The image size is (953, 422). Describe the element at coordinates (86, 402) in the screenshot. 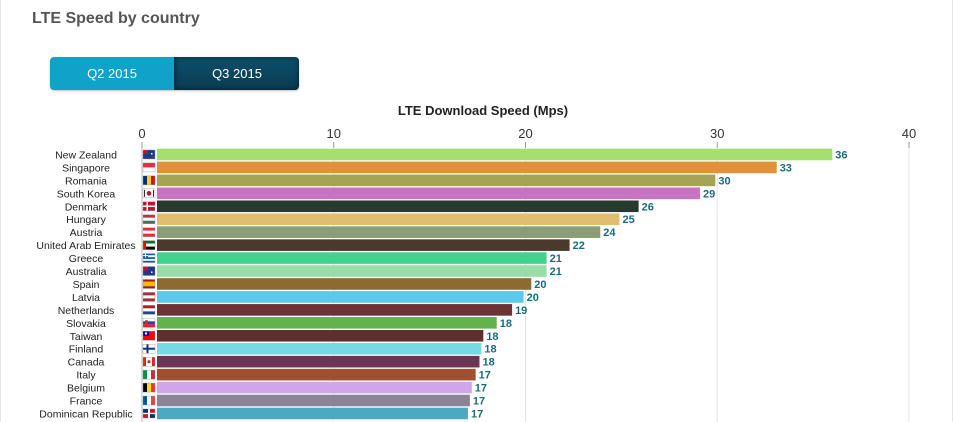

I see `category-label: France` at that location.